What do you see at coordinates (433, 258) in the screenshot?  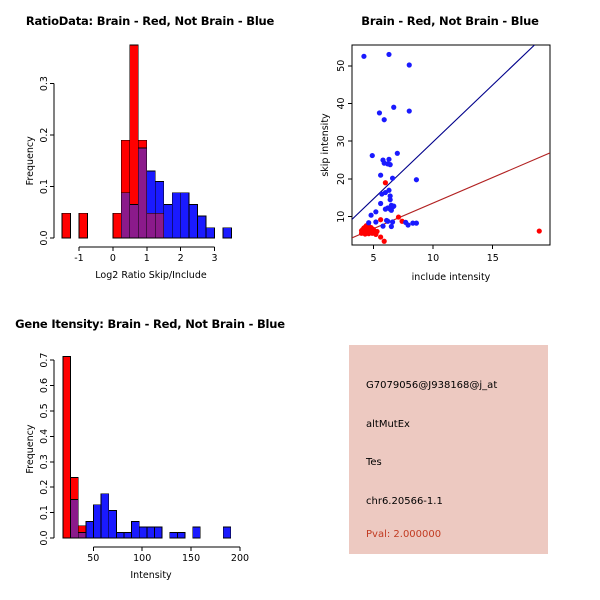 I see `x-axis-tick-label: 10` at bounding box center [433, 258].